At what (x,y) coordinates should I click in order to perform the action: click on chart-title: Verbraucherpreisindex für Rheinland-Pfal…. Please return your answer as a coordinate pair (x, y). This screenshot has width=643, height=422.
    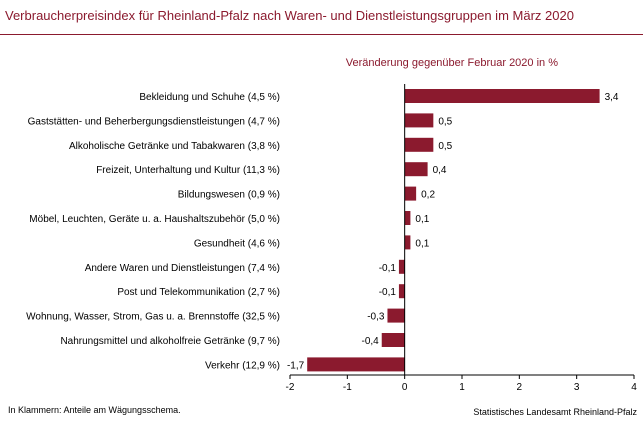
    Looking at the image, I should click on (289, 15).